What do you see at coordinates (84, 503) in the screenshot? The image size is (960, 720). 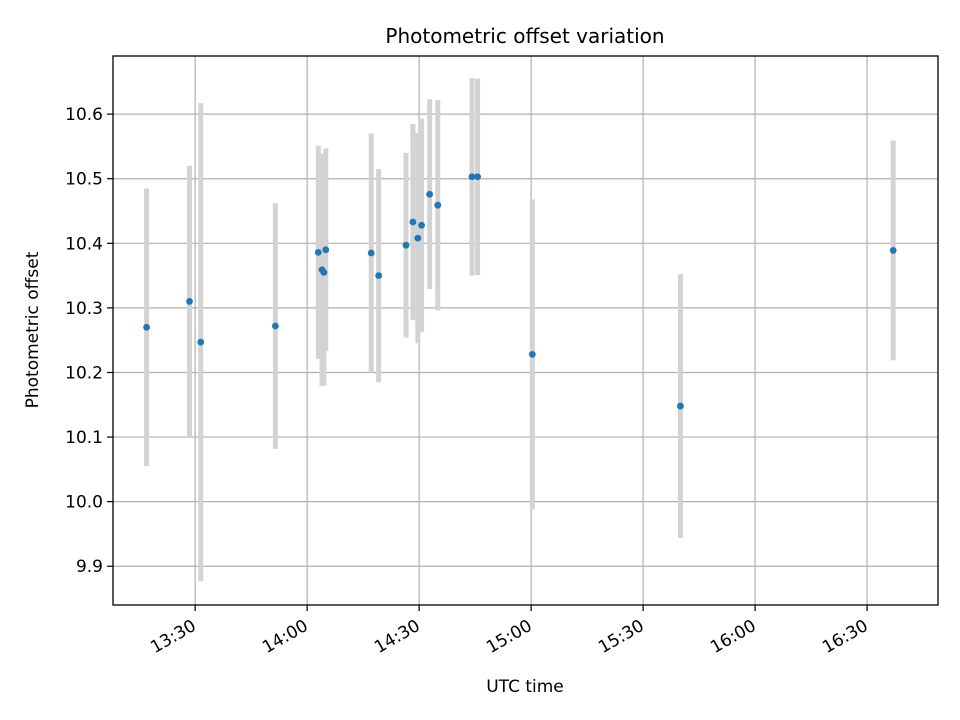 I see `y-tick-label: 10.0` at bounding box center [84, 503].